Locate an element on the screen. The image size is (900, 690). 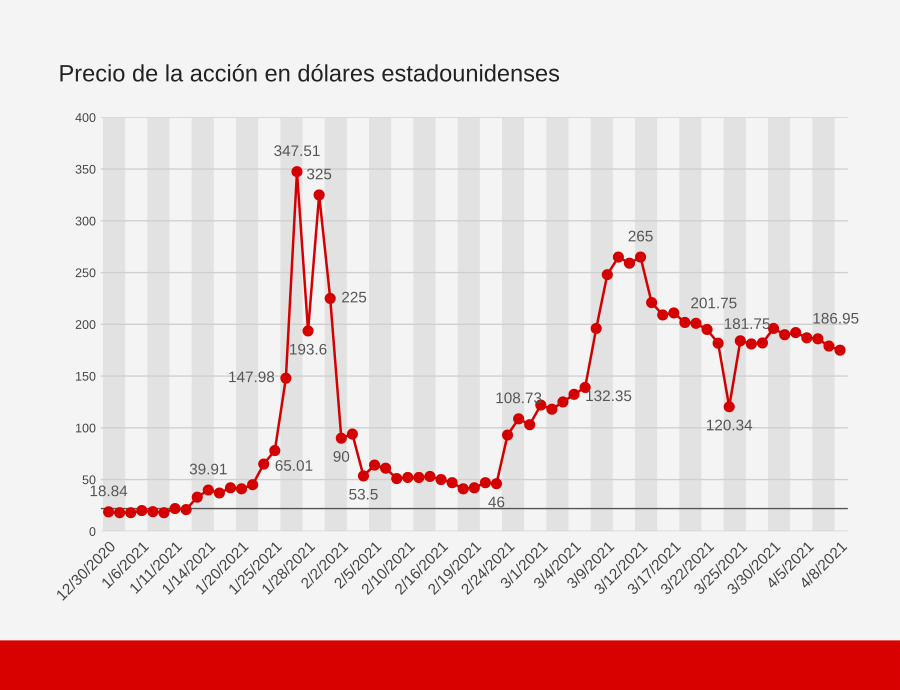
data-label: 132.35 is located at coordinates (609, 396).